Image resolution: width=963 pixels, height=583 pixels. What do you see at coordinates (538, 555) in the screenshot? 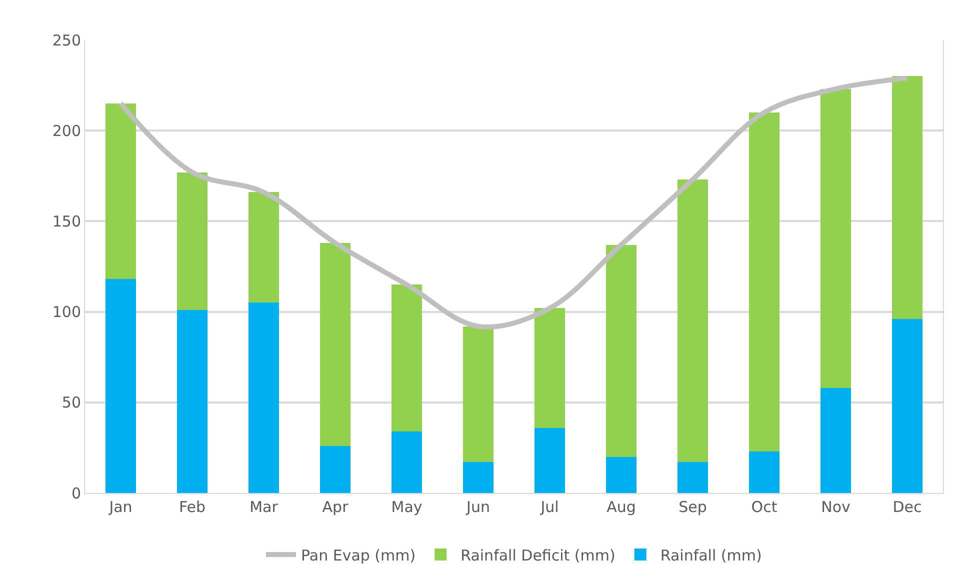
I see `legend-label: Rainfall Deficit (mm)` at bounding box center [538, 555].